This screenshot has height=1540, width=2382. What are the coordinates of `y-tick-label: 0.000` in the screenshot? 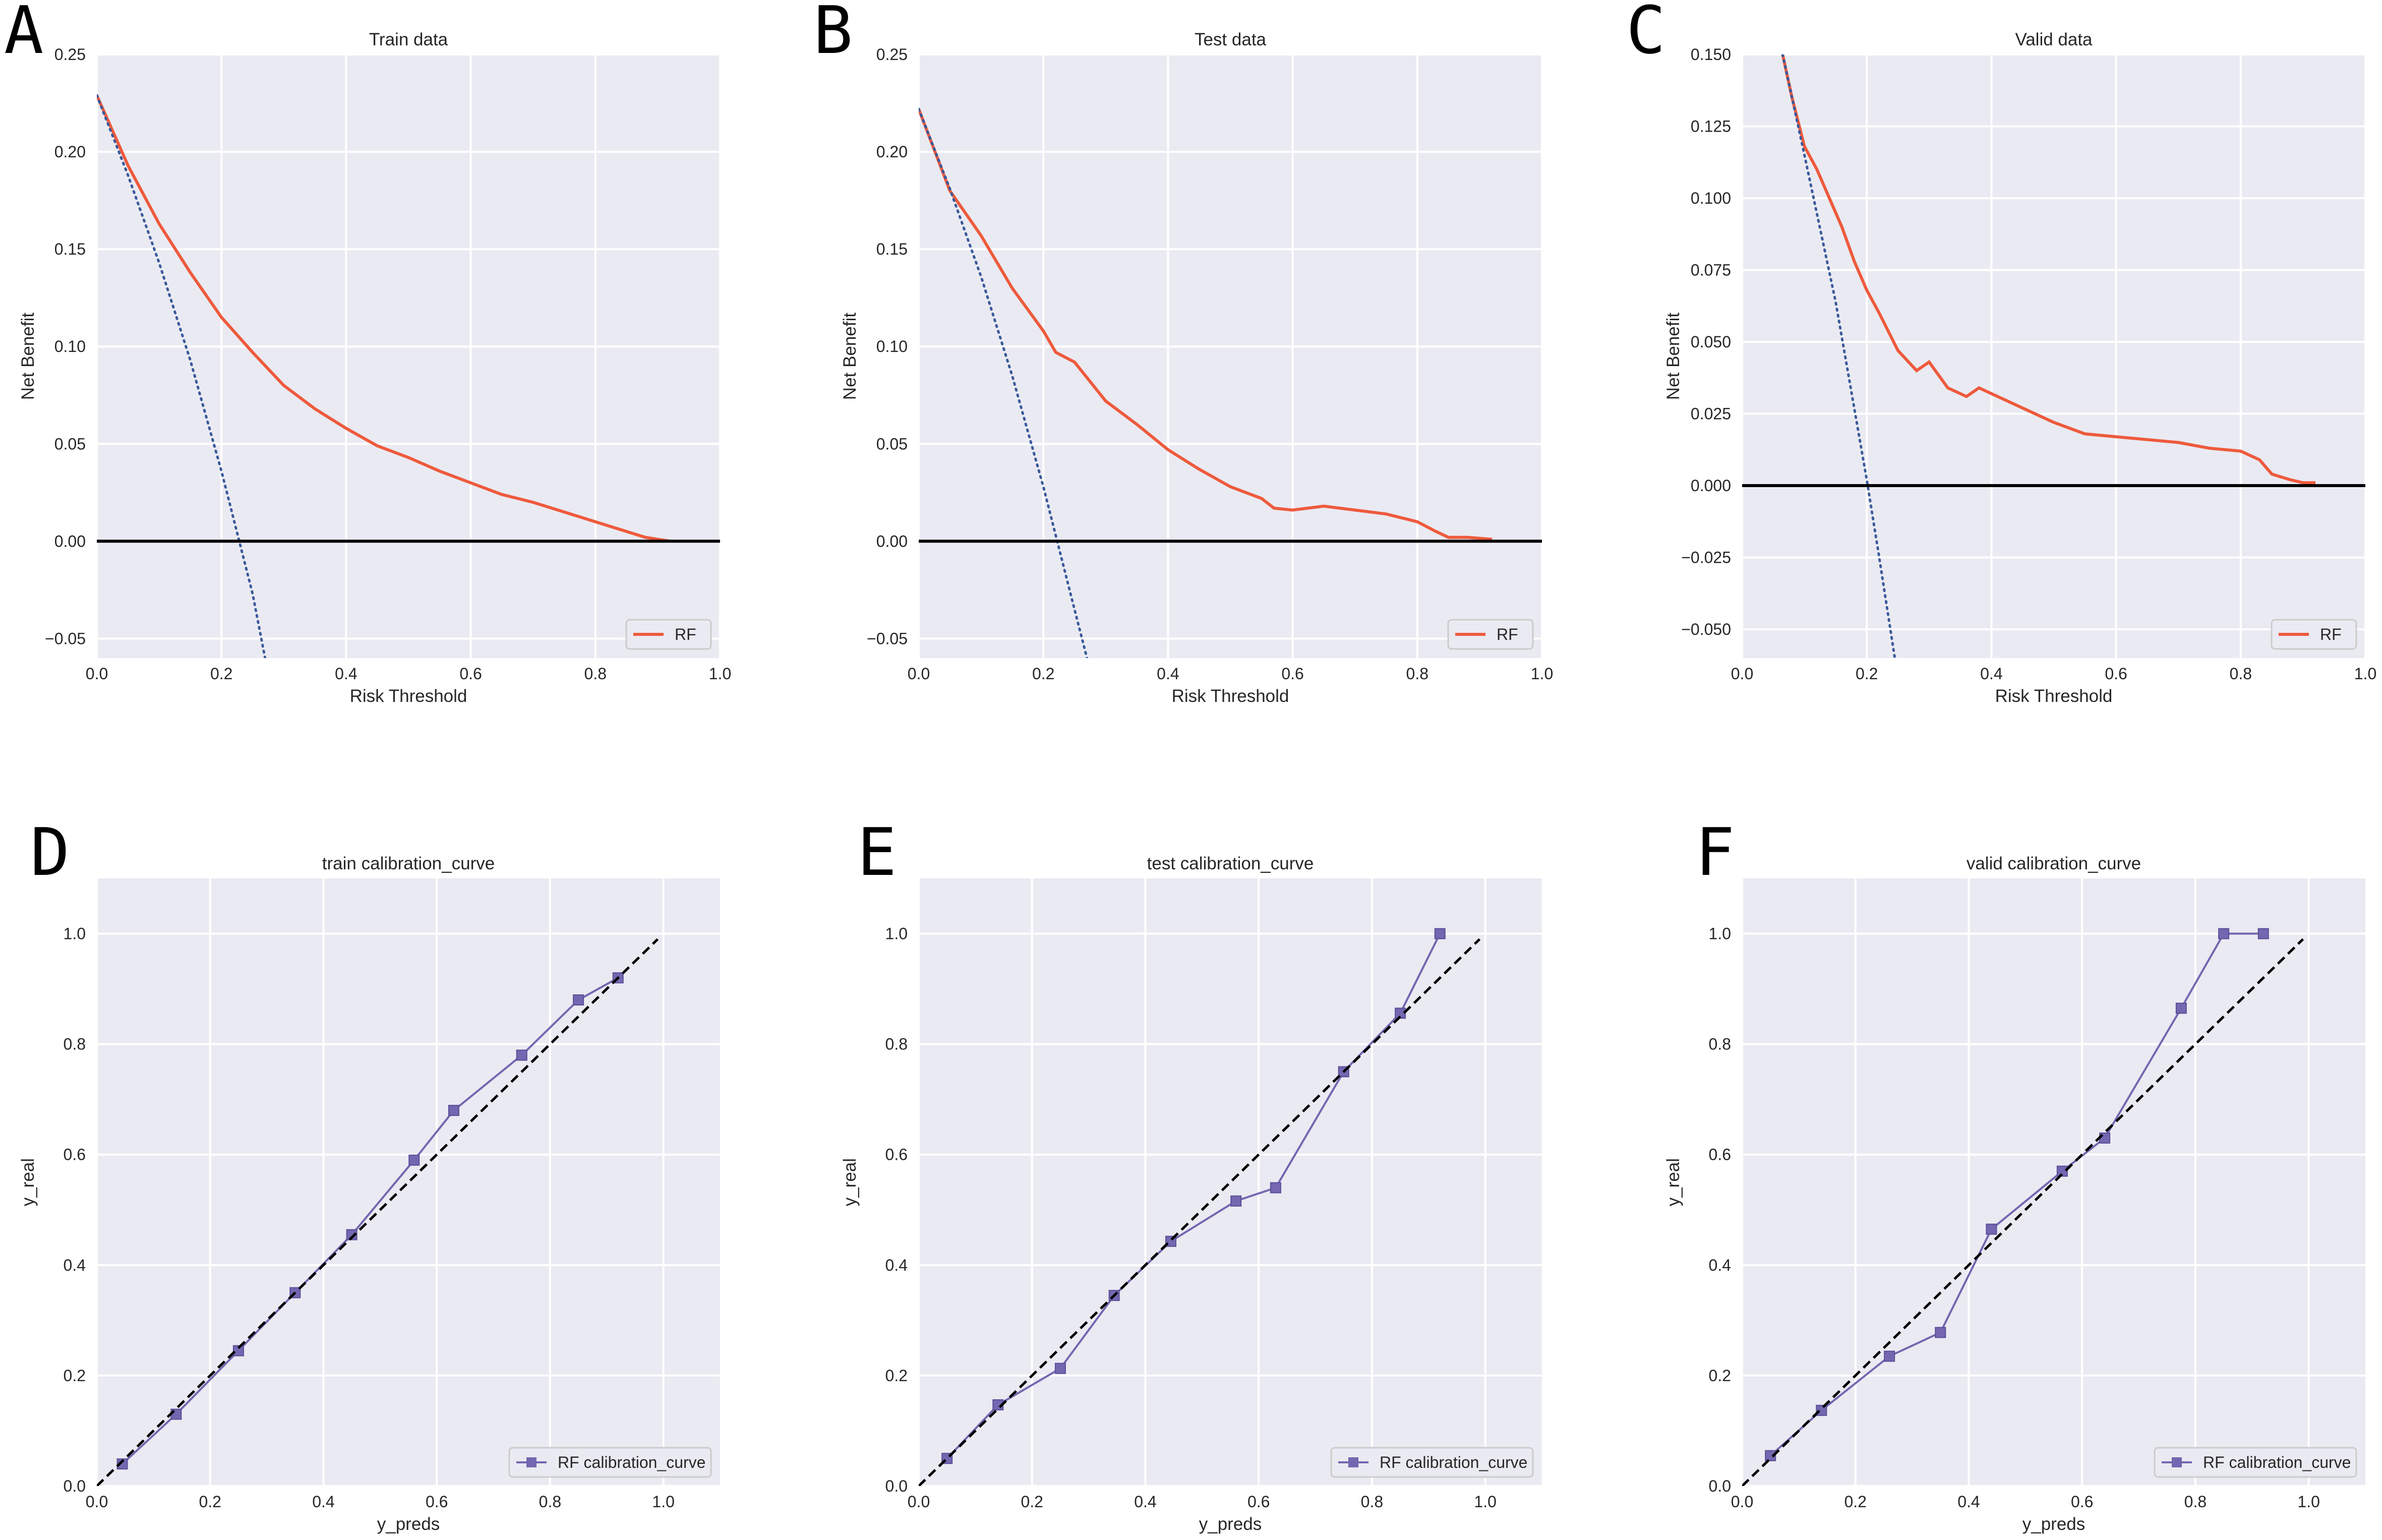 It's located at (1711, 486).